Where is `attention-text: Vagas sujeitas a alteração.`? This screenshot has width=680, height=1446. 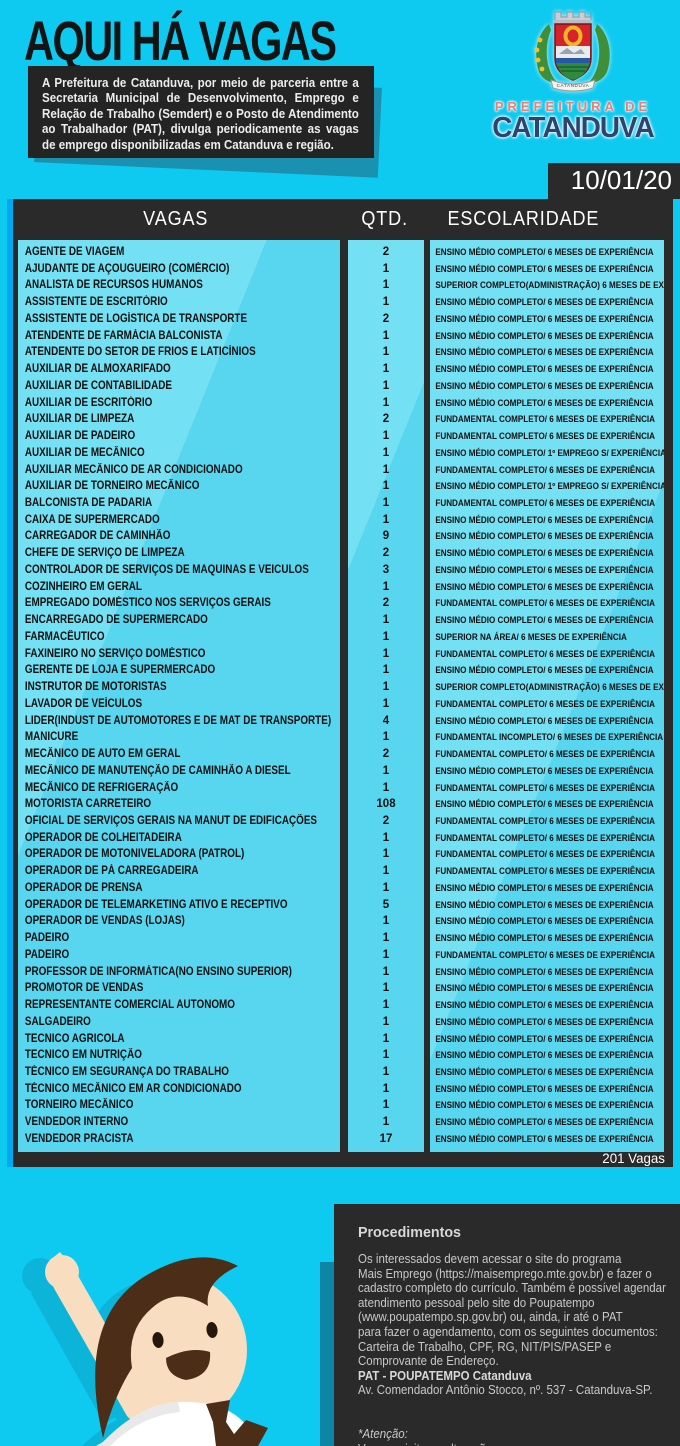 attention-text: Vagas sujeitas a alteração. is located at coordinates (506, 1444).